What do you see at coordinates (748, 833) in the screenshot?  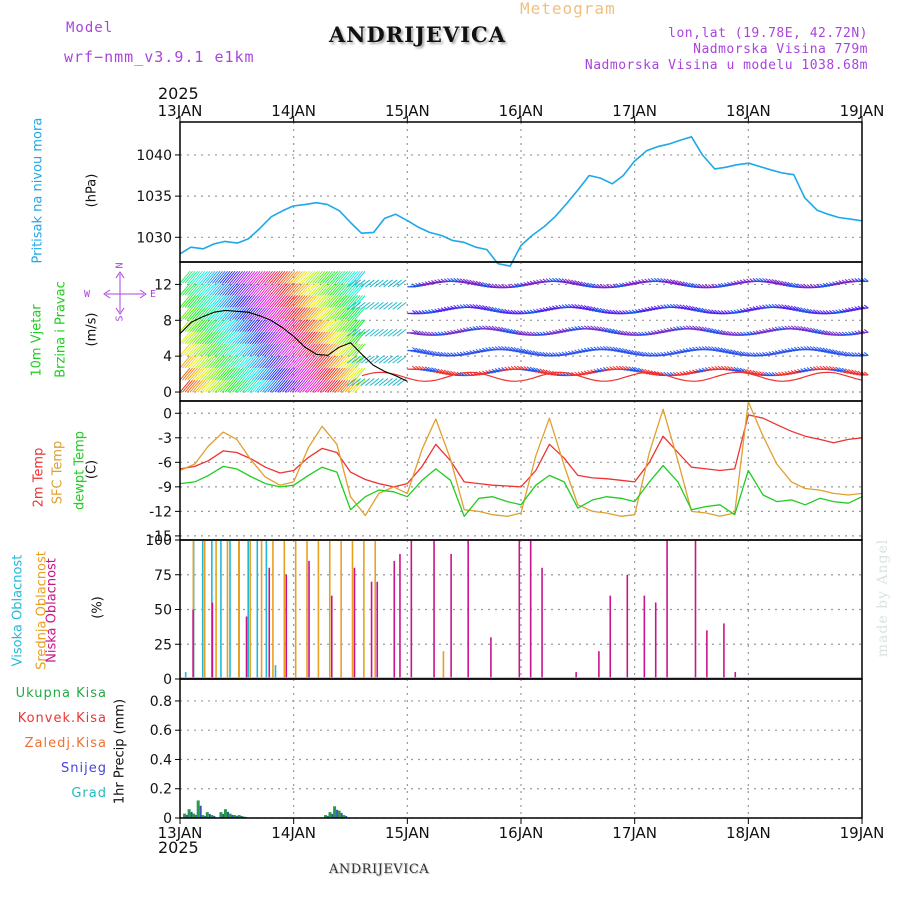 I see `x-tick-label-bottom: 18JAN` at bounding box center [748, 833].